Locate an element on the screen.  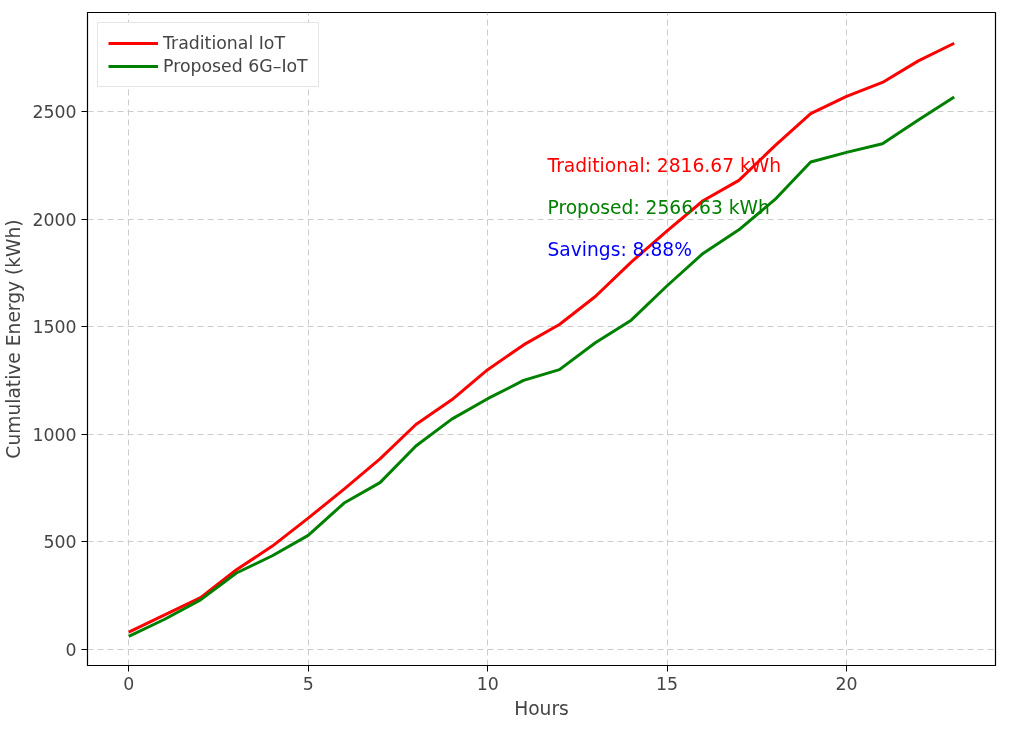
y-tick-label: 1500 is located at coordinates (54, 327).